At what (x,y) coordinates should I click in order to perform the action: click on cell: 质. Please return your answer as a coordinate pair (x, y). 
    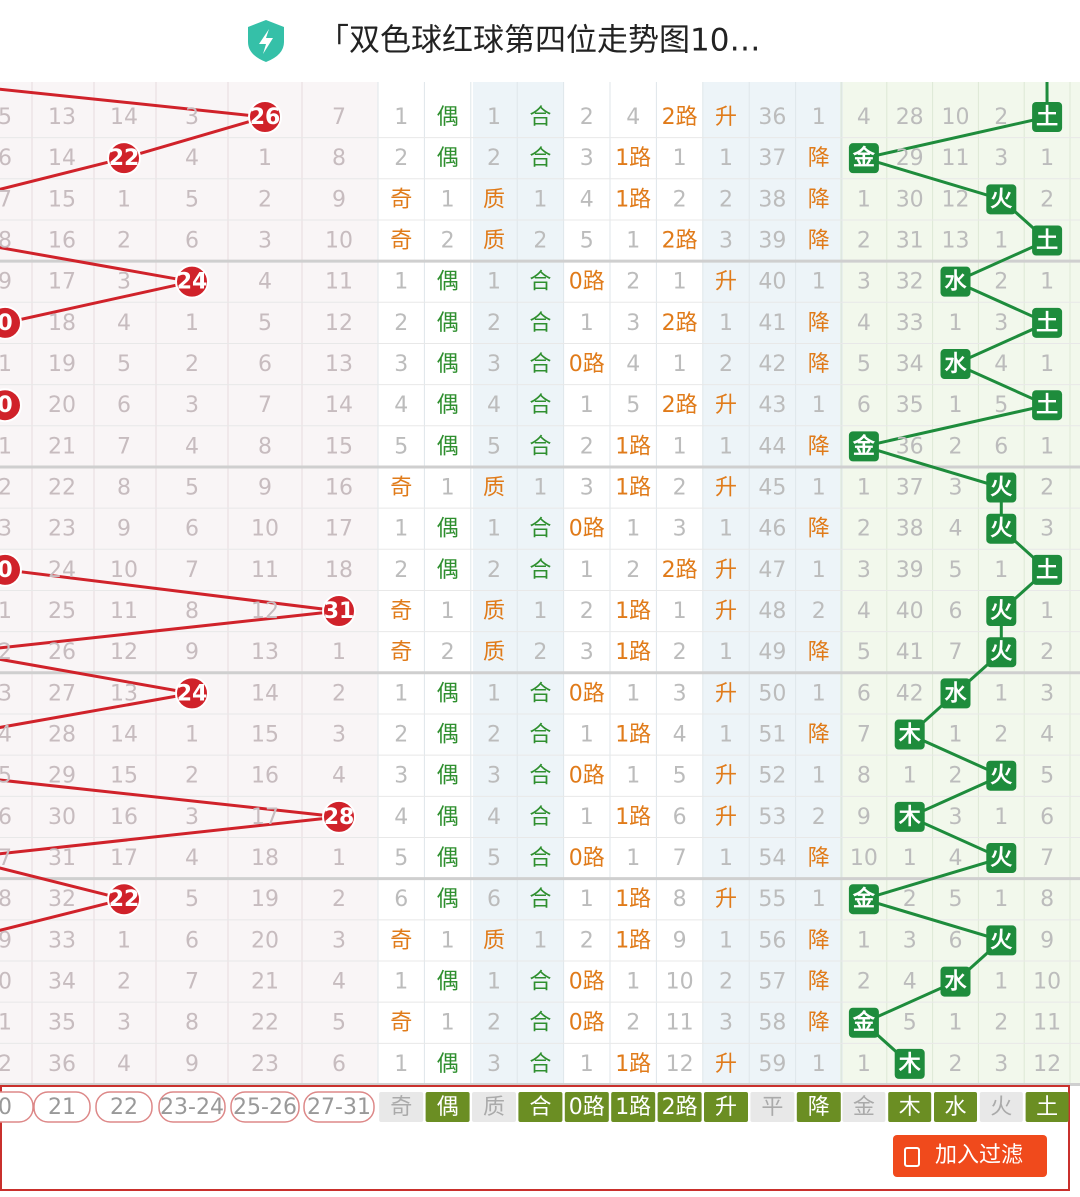
    Looking at the image, I should click on (494, 199).